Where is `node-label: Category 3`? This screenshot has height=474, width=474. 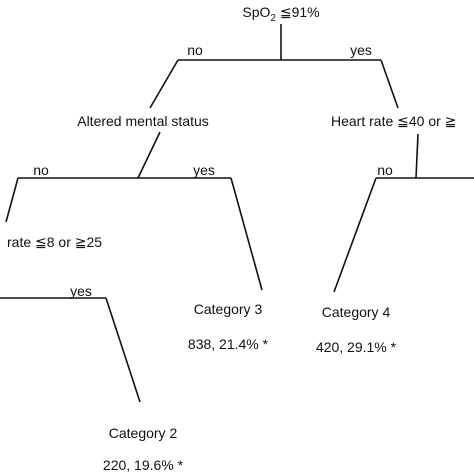 node-label: Category 3 is located at coordinates (228, 309).